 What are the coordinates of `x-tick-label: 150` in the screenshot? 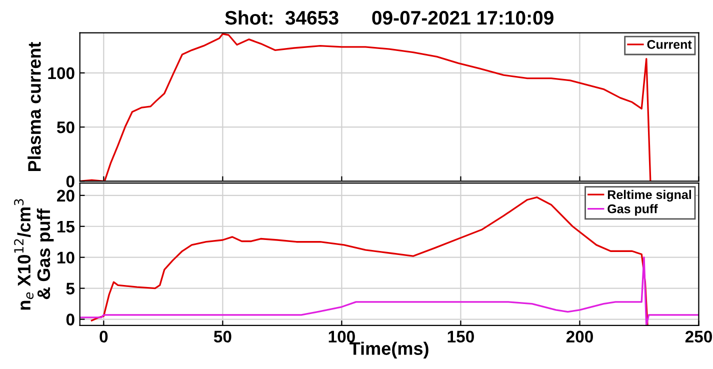 It's located at (461, 336).